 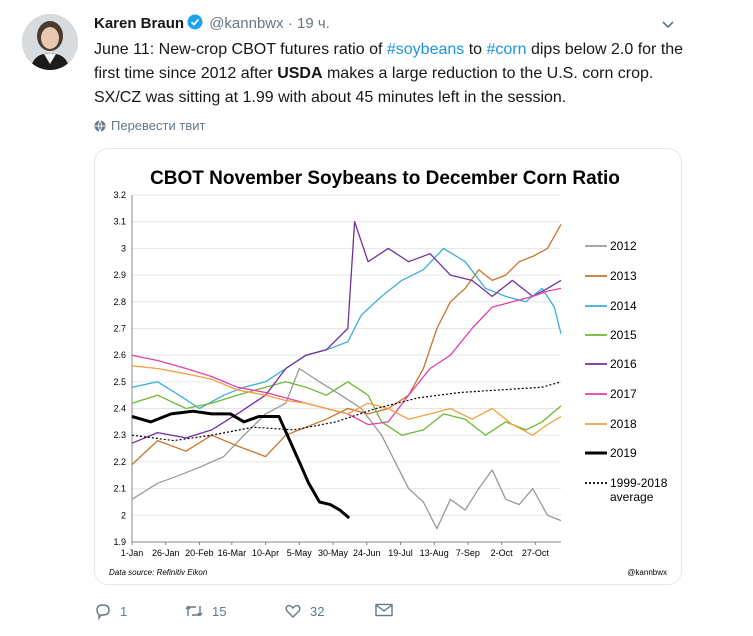 I want to click on globe-icon, so click(x=100, y=125).